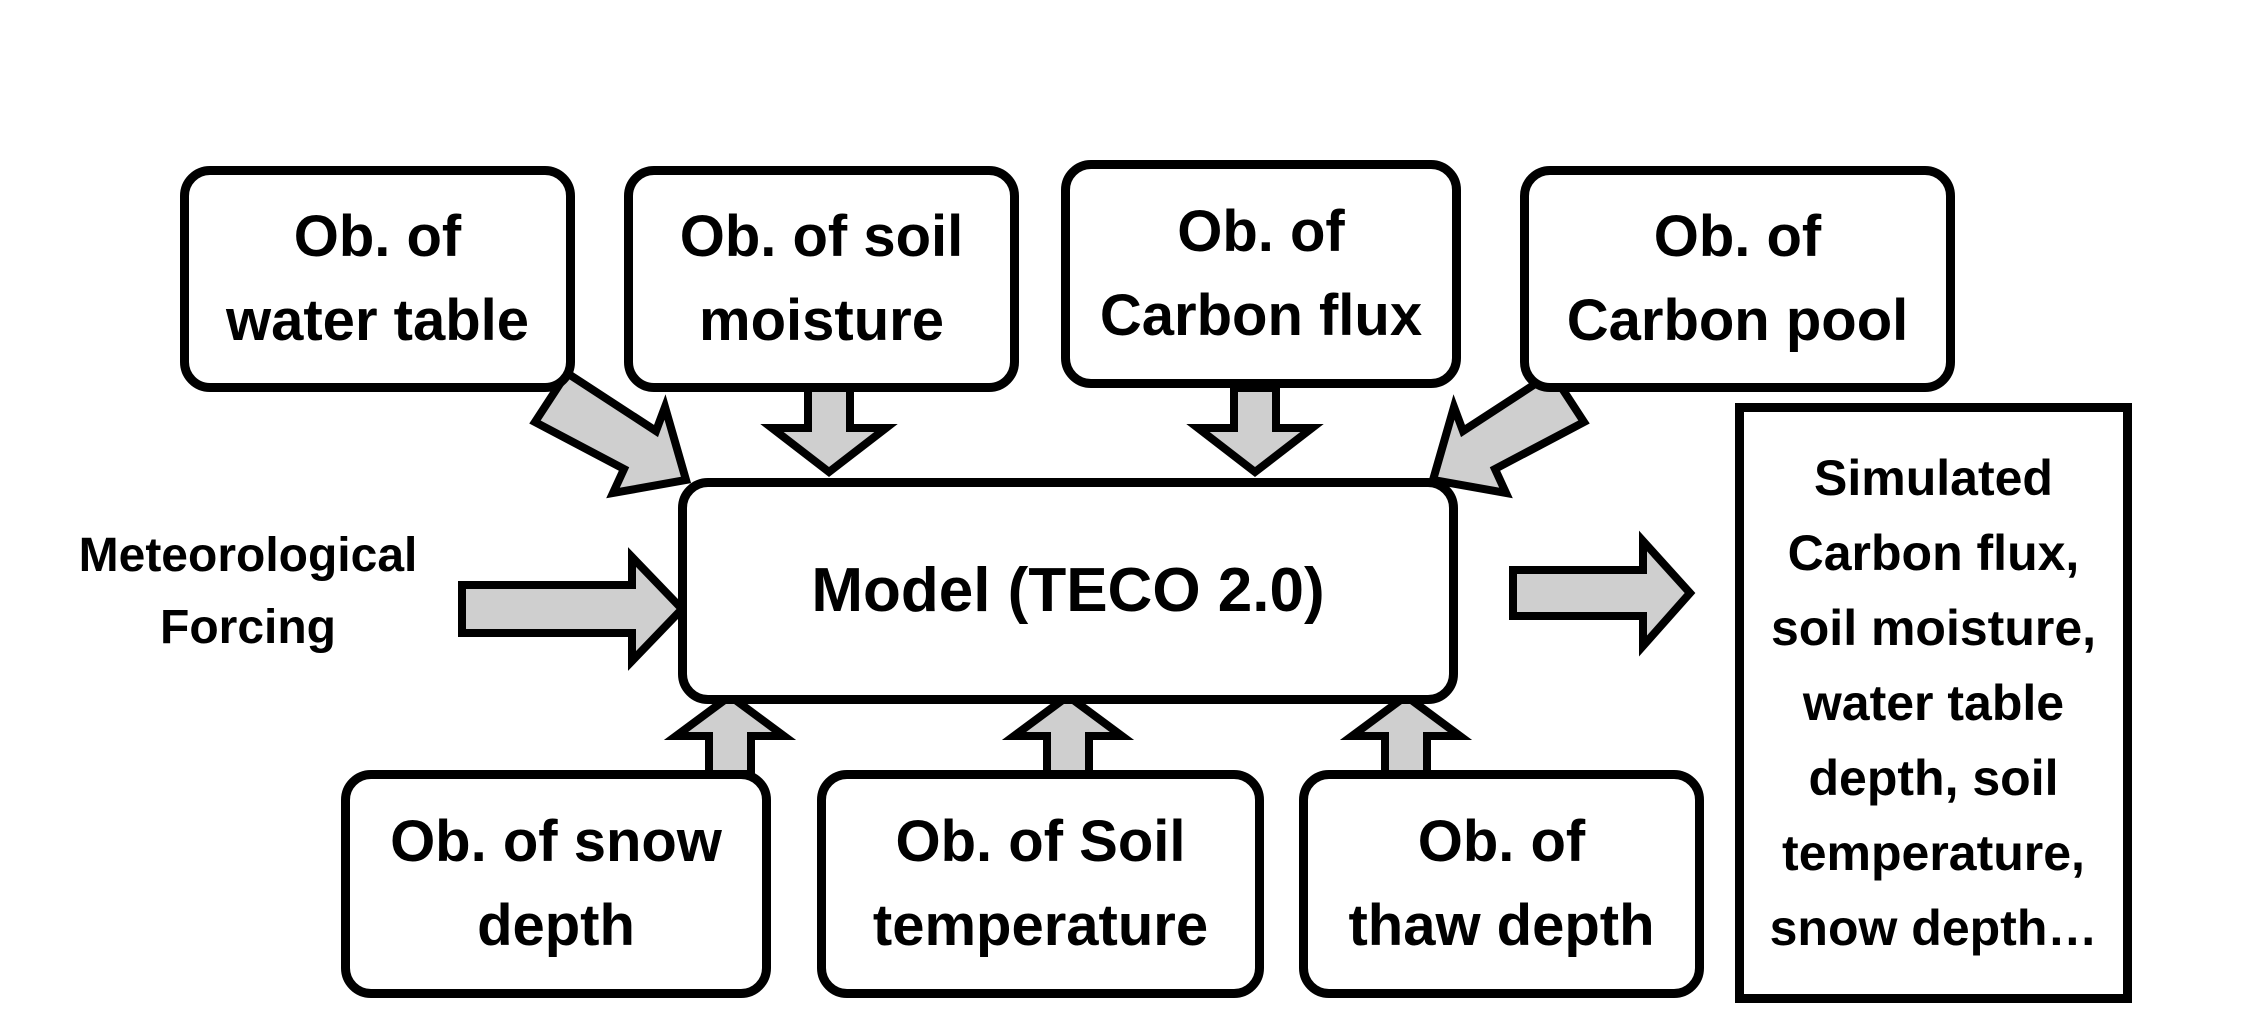 The height and width of the screenshot is (1012, 2268). I want to click on model-label: Model (TECO 2.0), so click(1068, 590).